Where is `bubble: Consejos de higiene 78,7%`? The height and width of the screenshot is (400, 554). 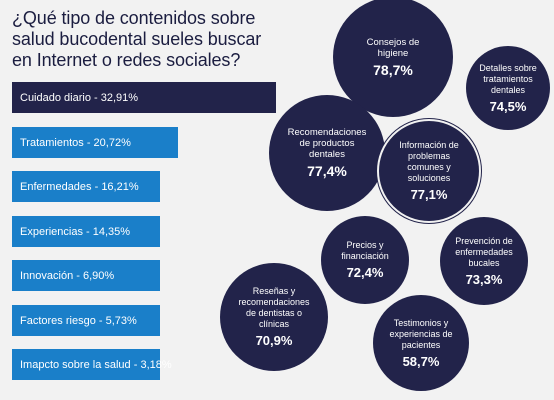 bubble: Consejos de higiene 78,7% is located at coordinates (393, 58).